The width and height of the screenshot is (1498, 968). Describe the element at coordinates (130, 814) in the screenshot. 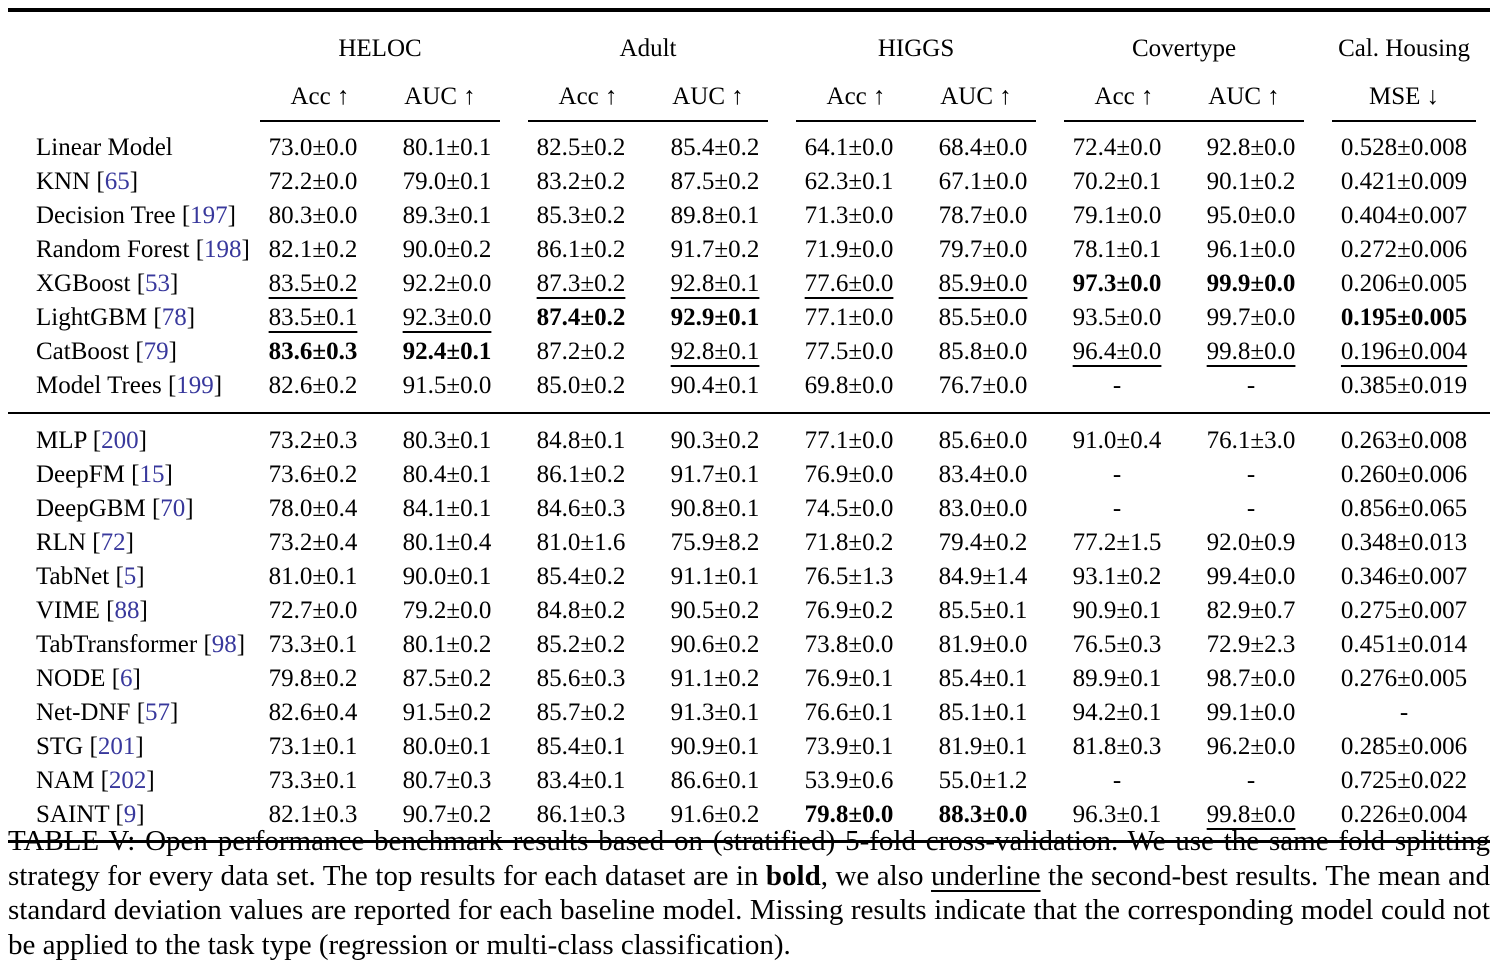

I see `citation-link: 9` at that location.